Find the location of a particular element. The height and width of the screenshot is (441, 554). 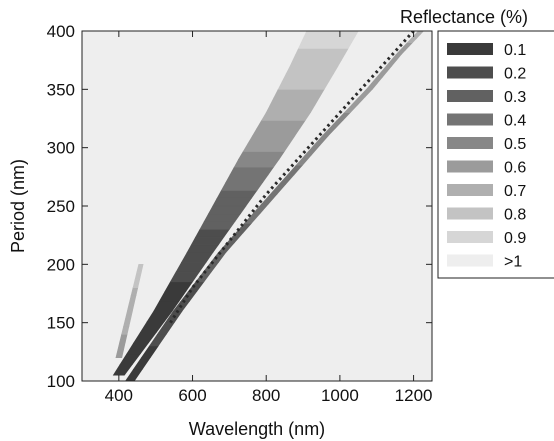

y-tick-label: 300 is located at coordinates (61, 148).